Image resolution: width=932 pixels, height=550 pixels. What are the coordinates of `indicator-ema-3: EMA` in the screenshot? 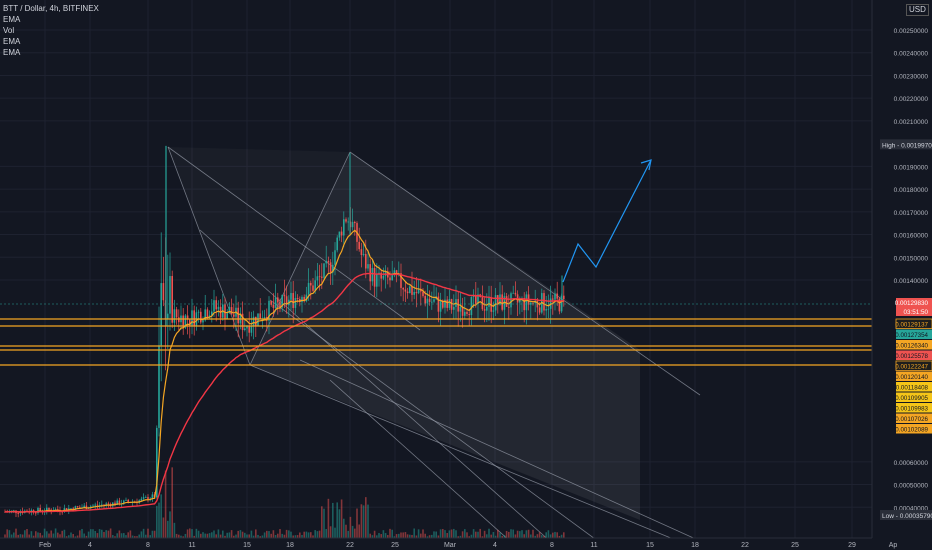 It's located at (12, 52).